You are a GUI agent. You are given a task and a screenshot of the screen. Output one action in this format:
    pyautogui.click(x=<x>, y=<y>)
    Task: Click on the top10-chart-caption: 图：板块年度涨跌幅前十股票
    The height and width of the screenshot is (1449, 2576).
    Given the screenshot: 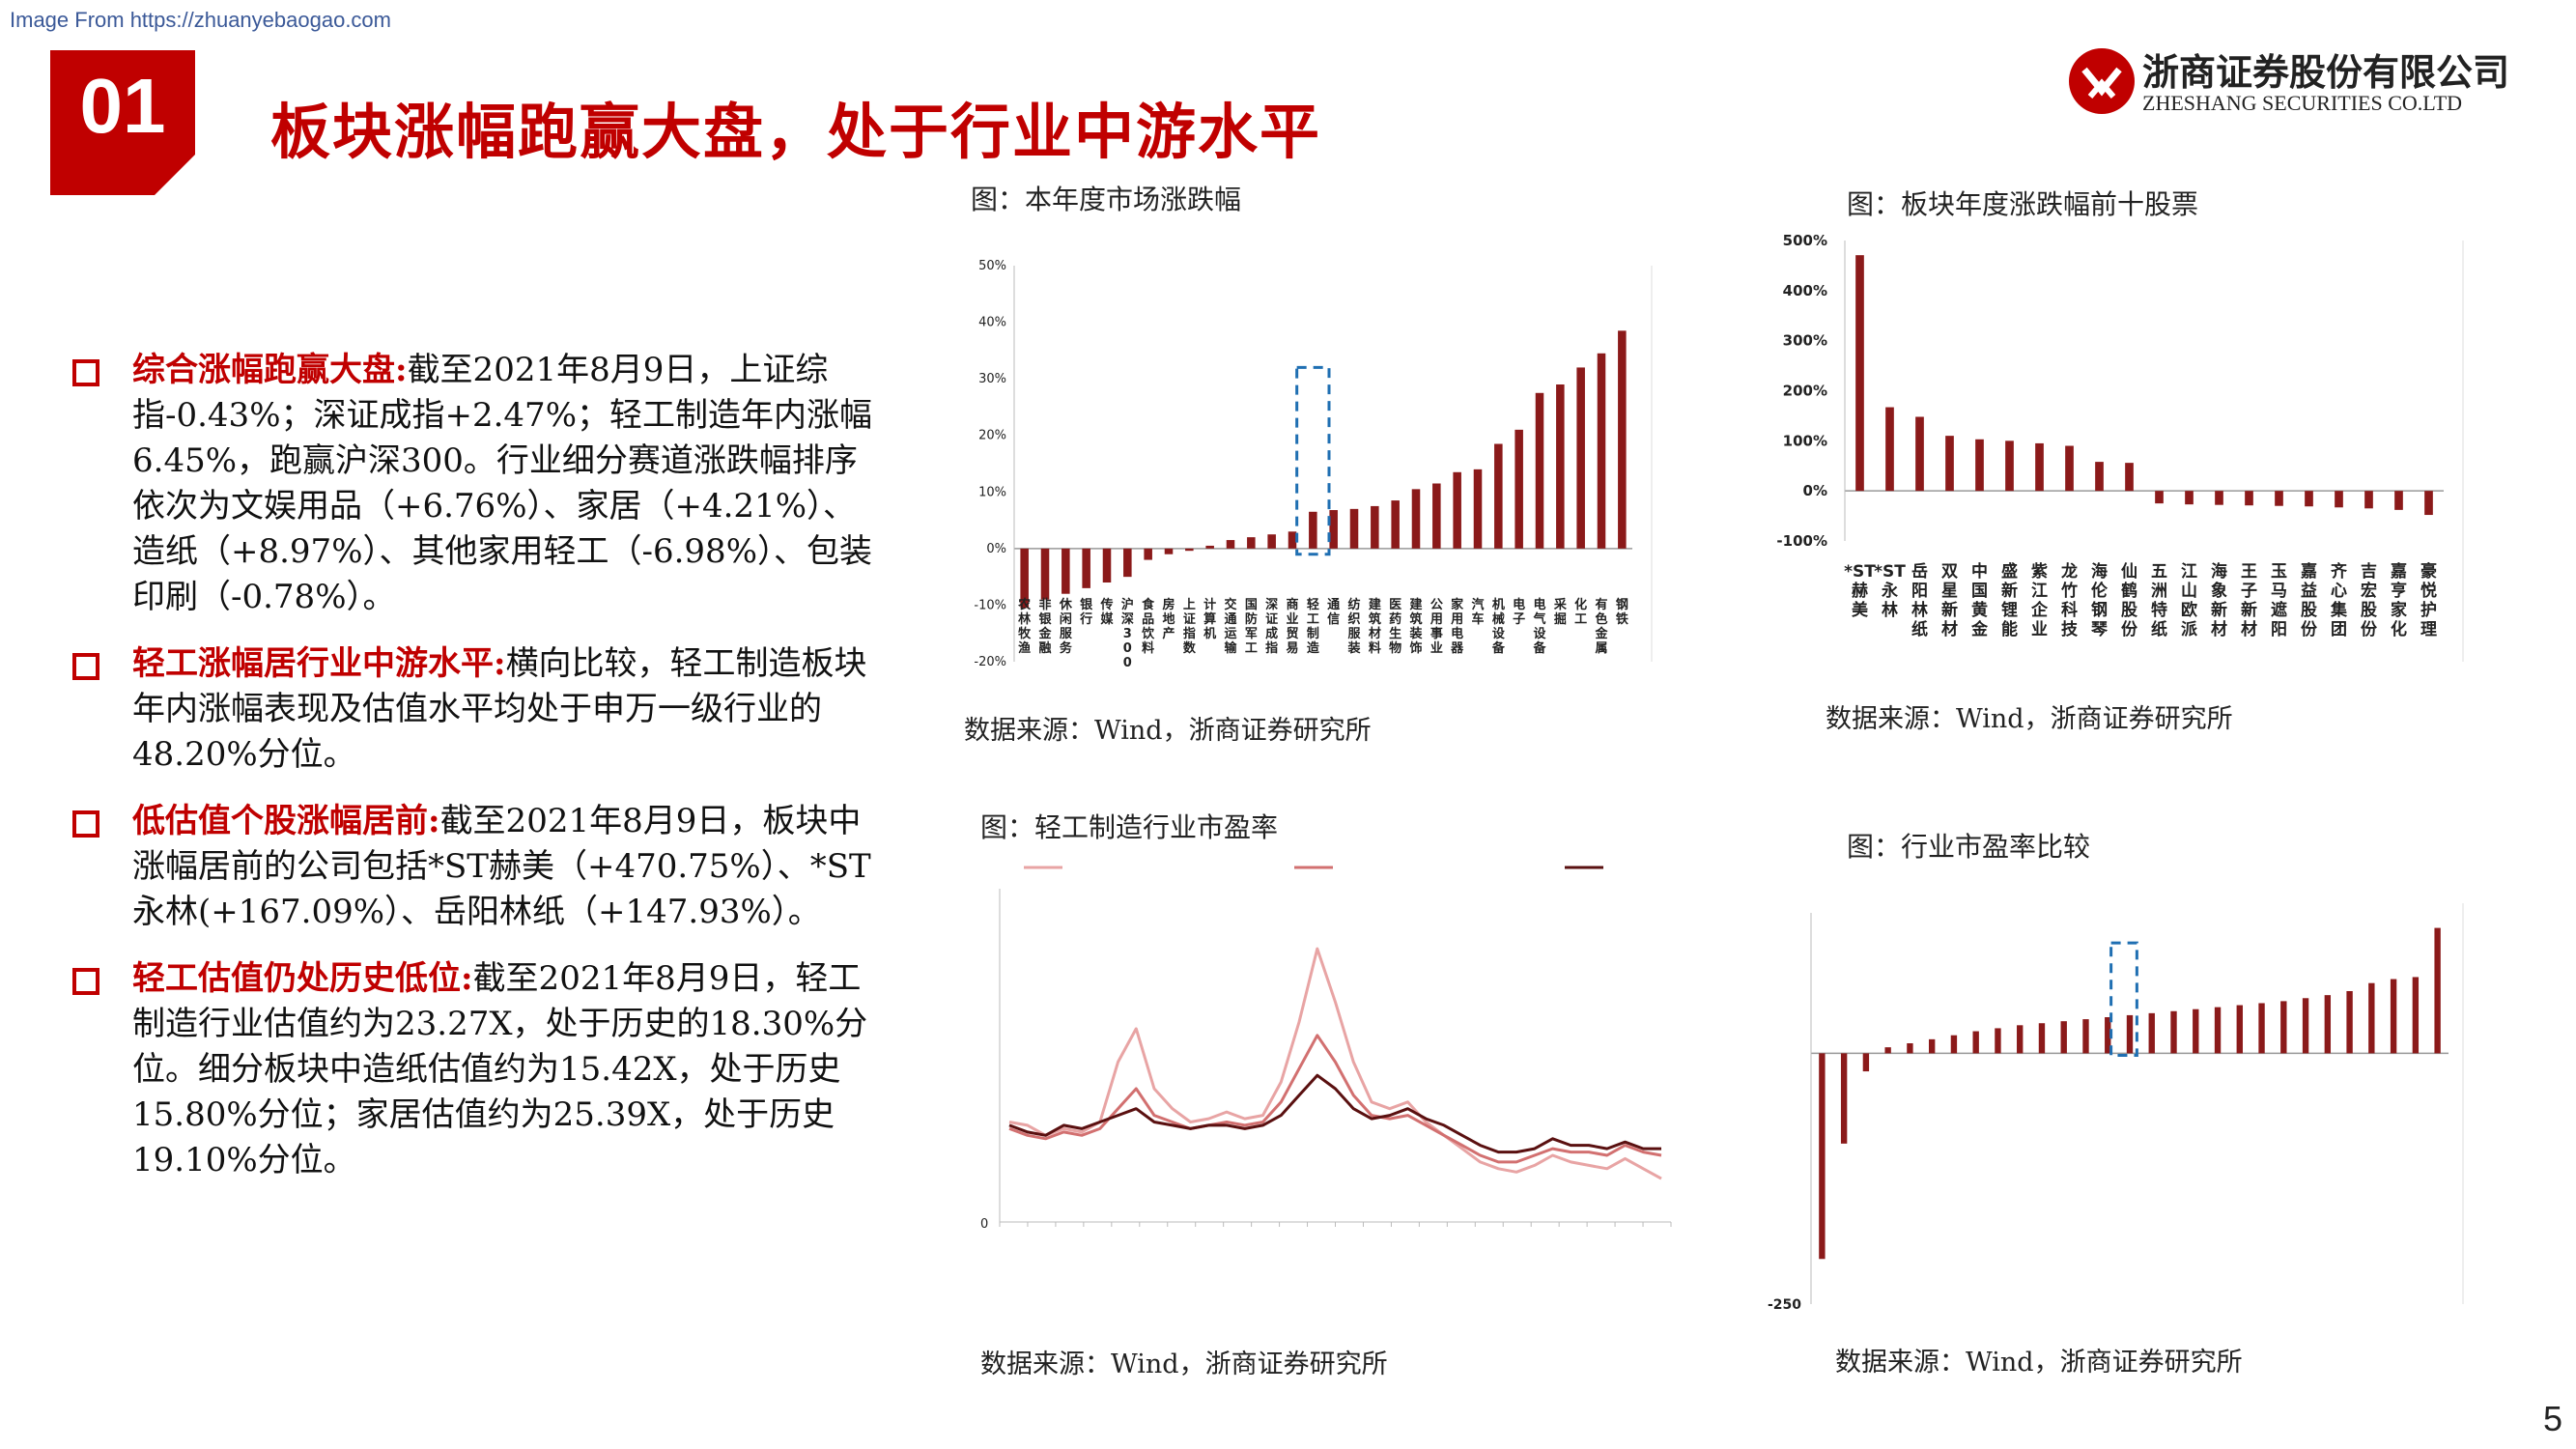 What is the action you would take?
    pyautogui.click(x=2023, y=204)
    